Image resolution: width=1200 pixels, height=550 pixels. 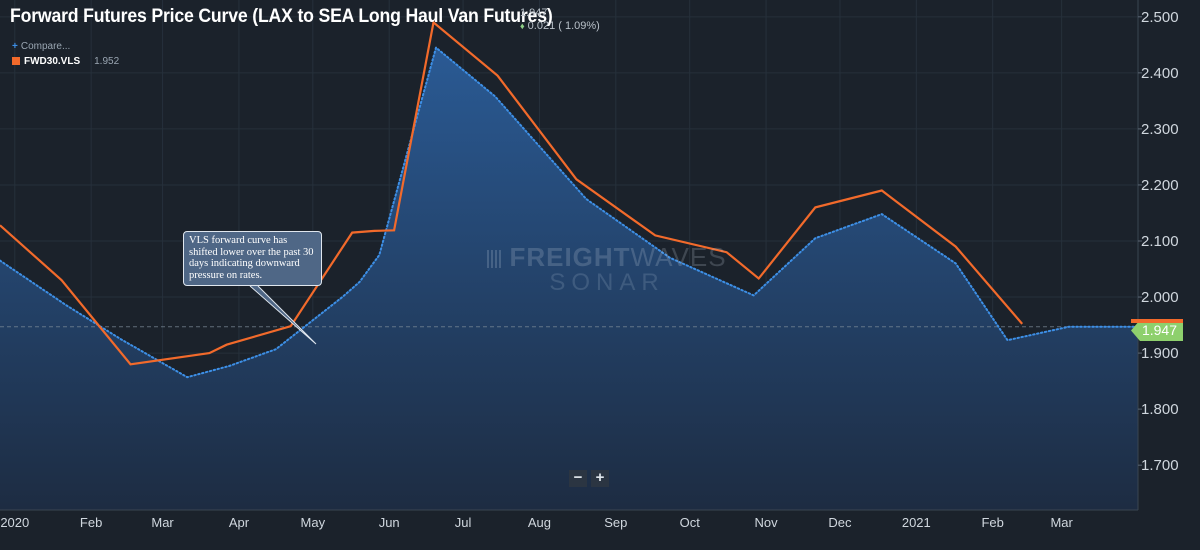 What do you see at coordinates (106, 61) in the screenshot?
I see `series-value: 1.952` at bounding box center [106, 61].